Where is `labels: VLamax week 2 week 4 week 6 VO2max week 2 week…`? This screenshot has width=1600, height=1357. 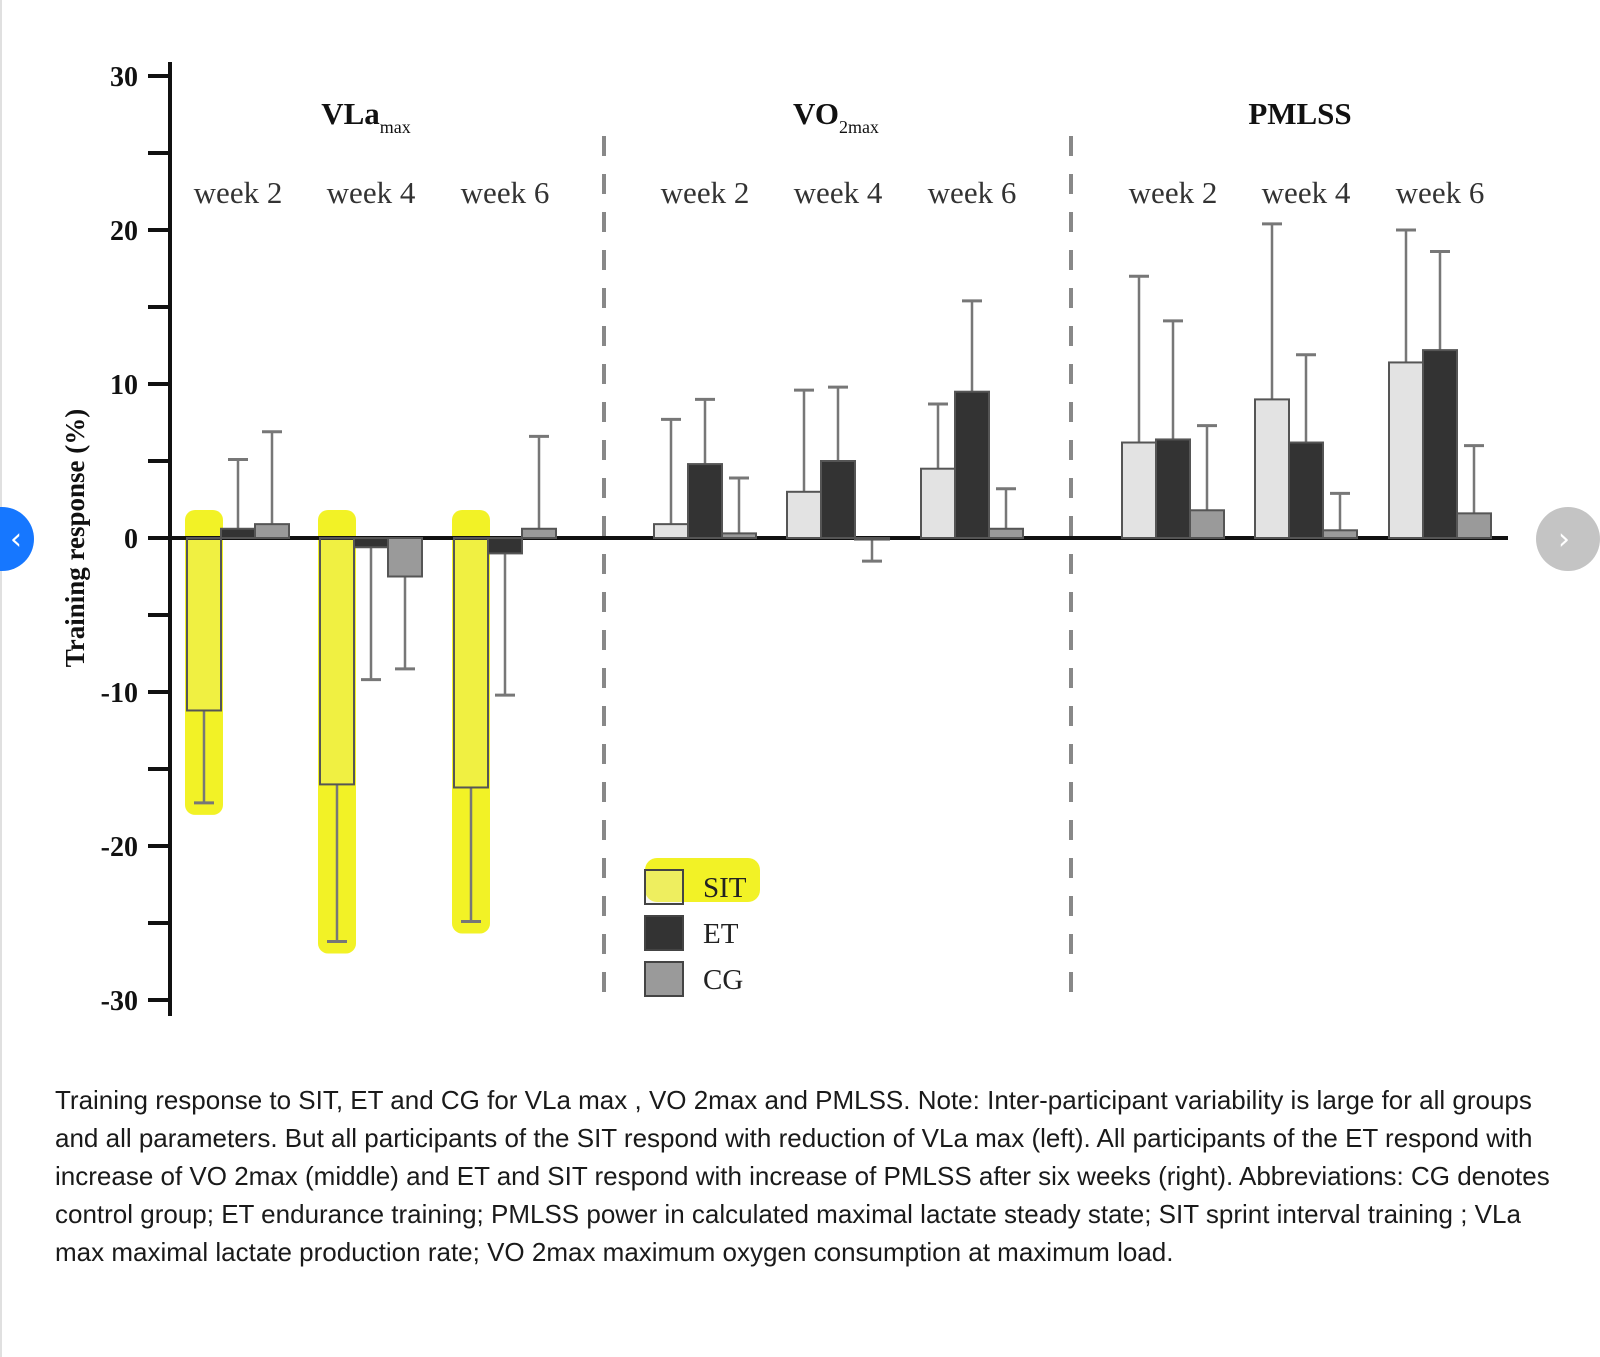 labels: VLamax week 2 week 4 week 6 VO2max week 2 week… is located at coordinates (839, 153).